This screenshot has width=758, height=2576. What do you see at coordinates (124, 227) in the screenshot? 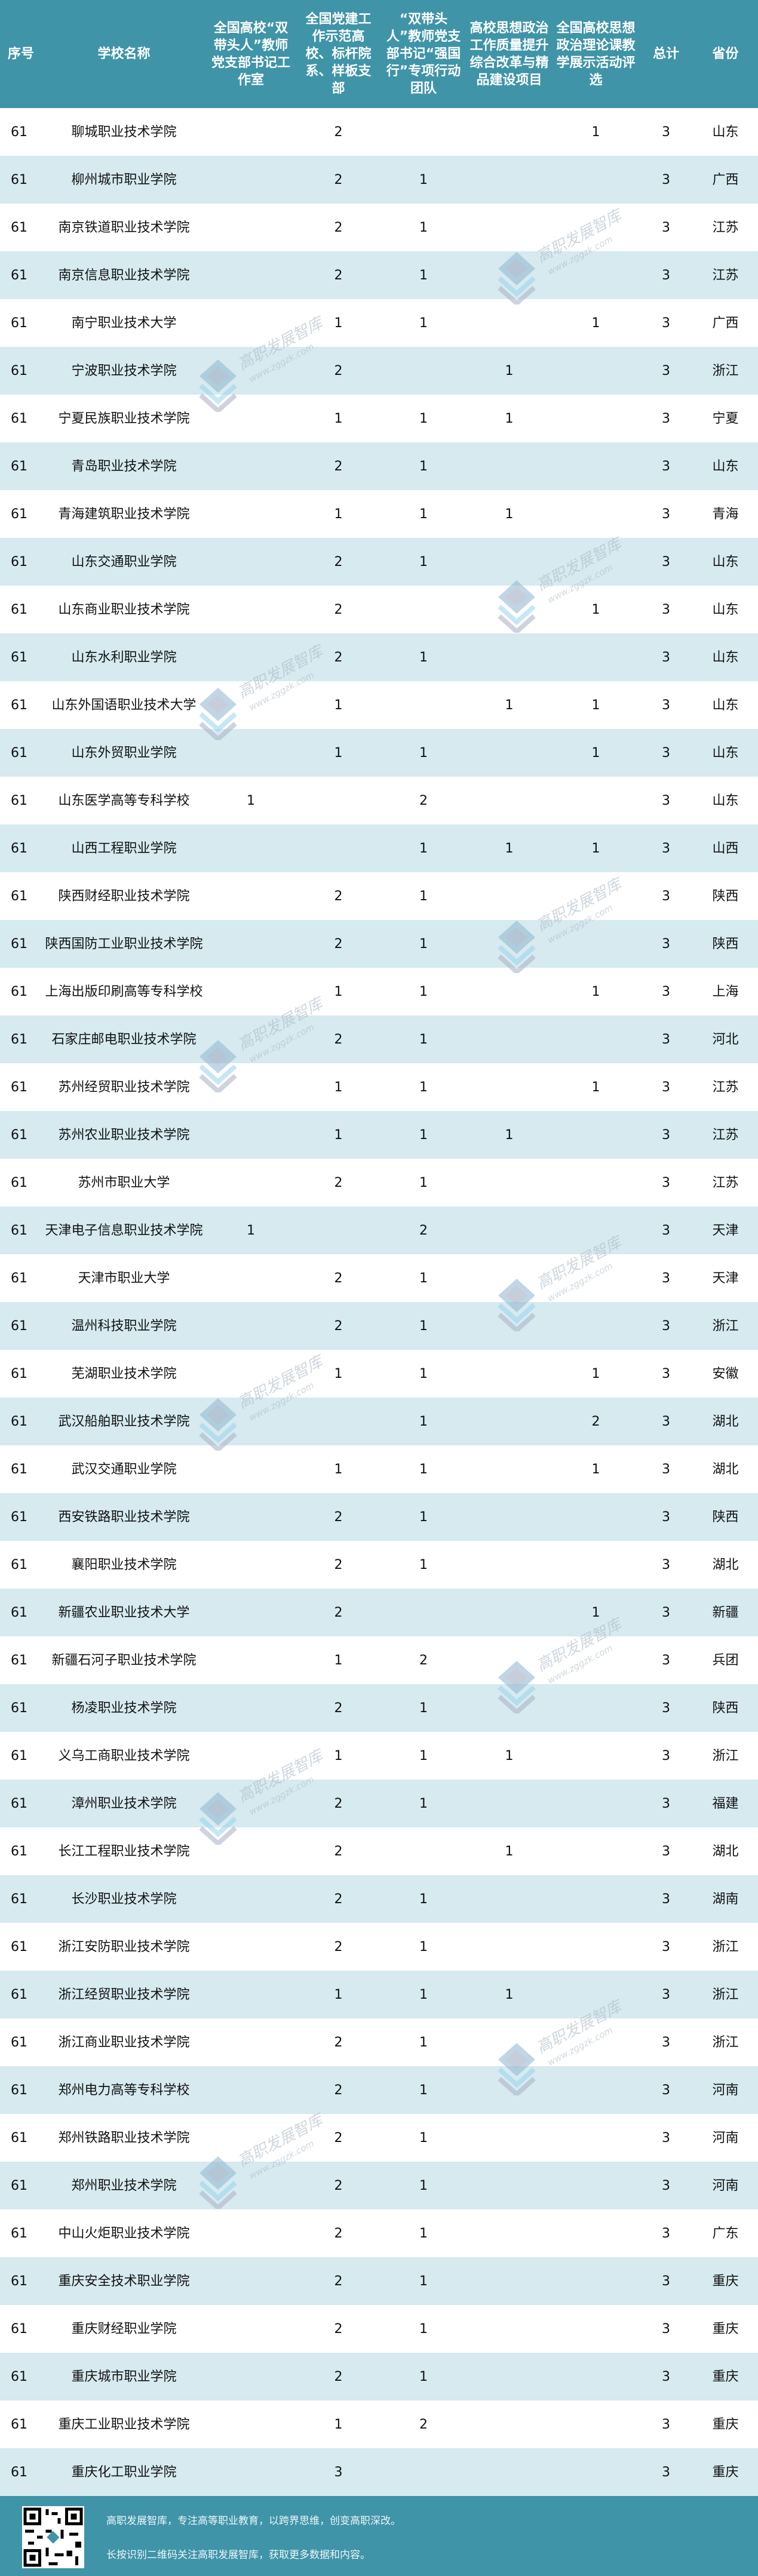
I see `cell-school-name: 南京铁道职业技术学院` at bounding box center [124, 227].